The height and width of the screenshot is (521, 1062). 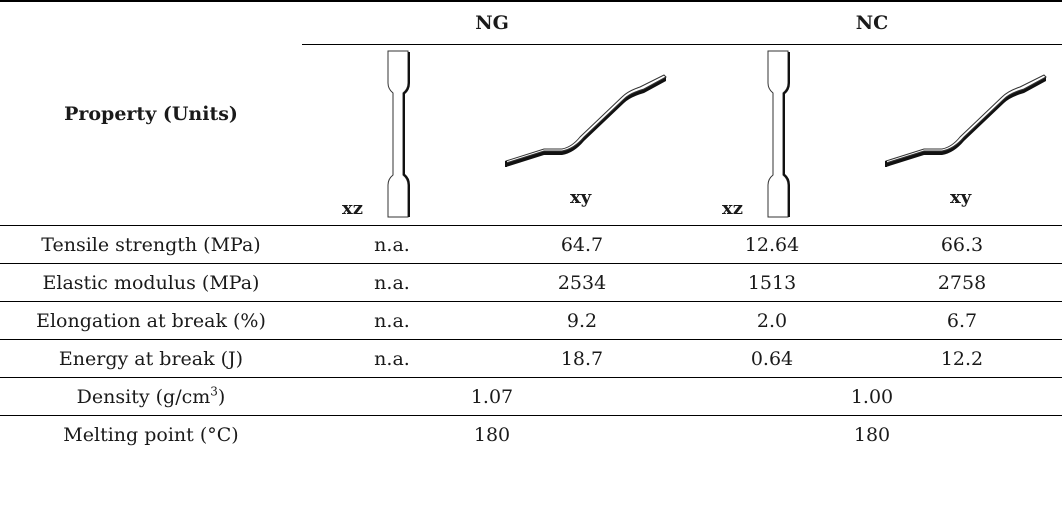 I want to click on density-row: Density (g/cm3) 1.07 1.00, so click(x=531, y=396).